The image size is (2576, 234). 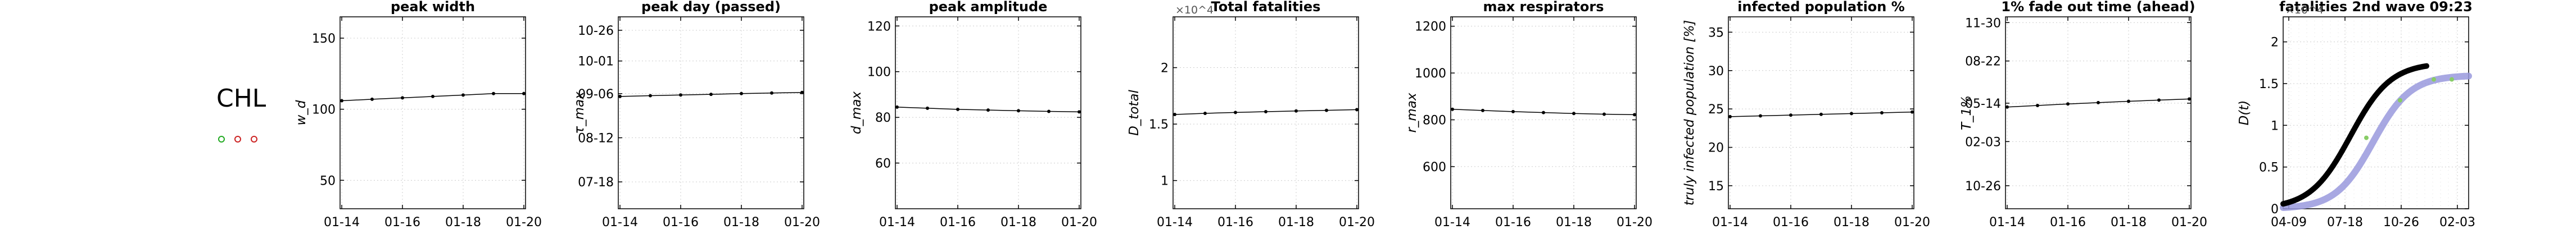 I want to click on y-tick-label: 10-26, so click(x=1983, y=187).